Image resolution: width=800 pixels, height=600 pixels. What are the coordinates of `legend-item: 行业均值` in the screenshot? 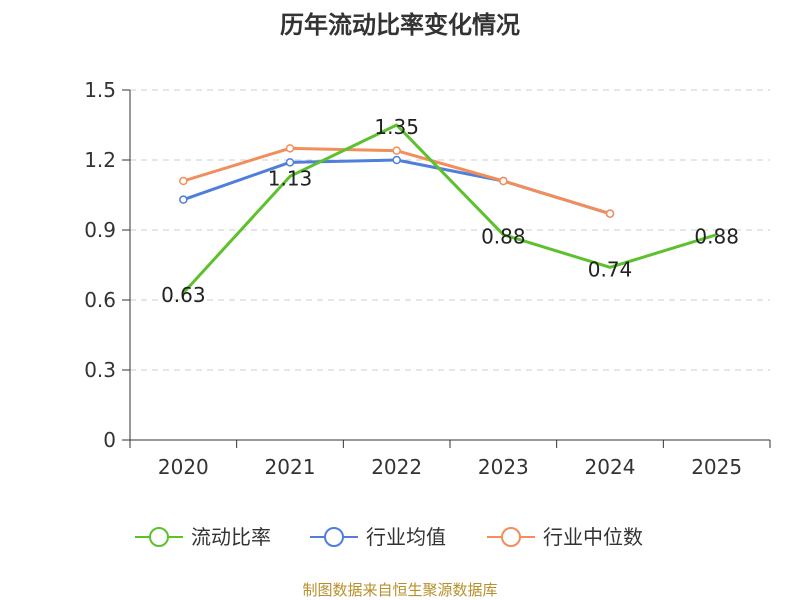 It's located at (378, 537).